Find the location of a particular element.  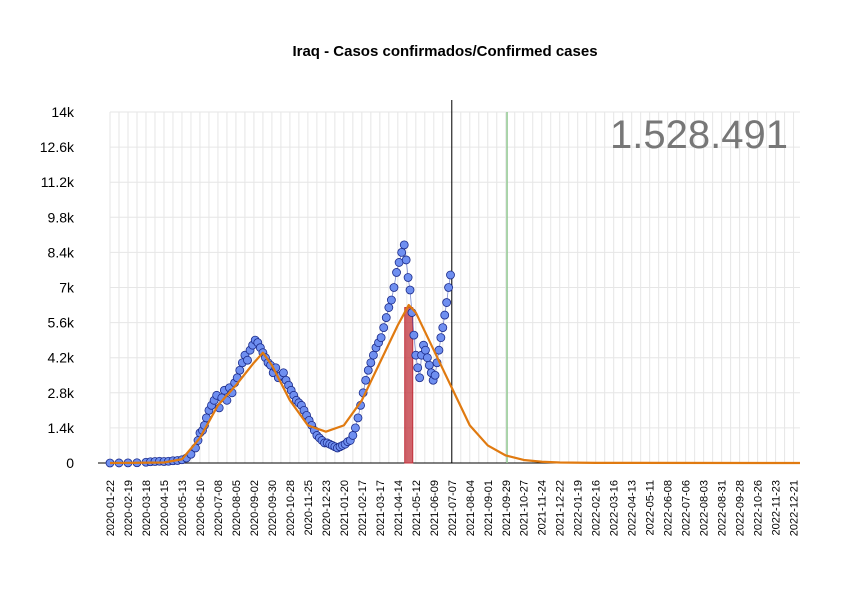

x-tick-label: 2020-03-18 is located at coordinates (147, 508).